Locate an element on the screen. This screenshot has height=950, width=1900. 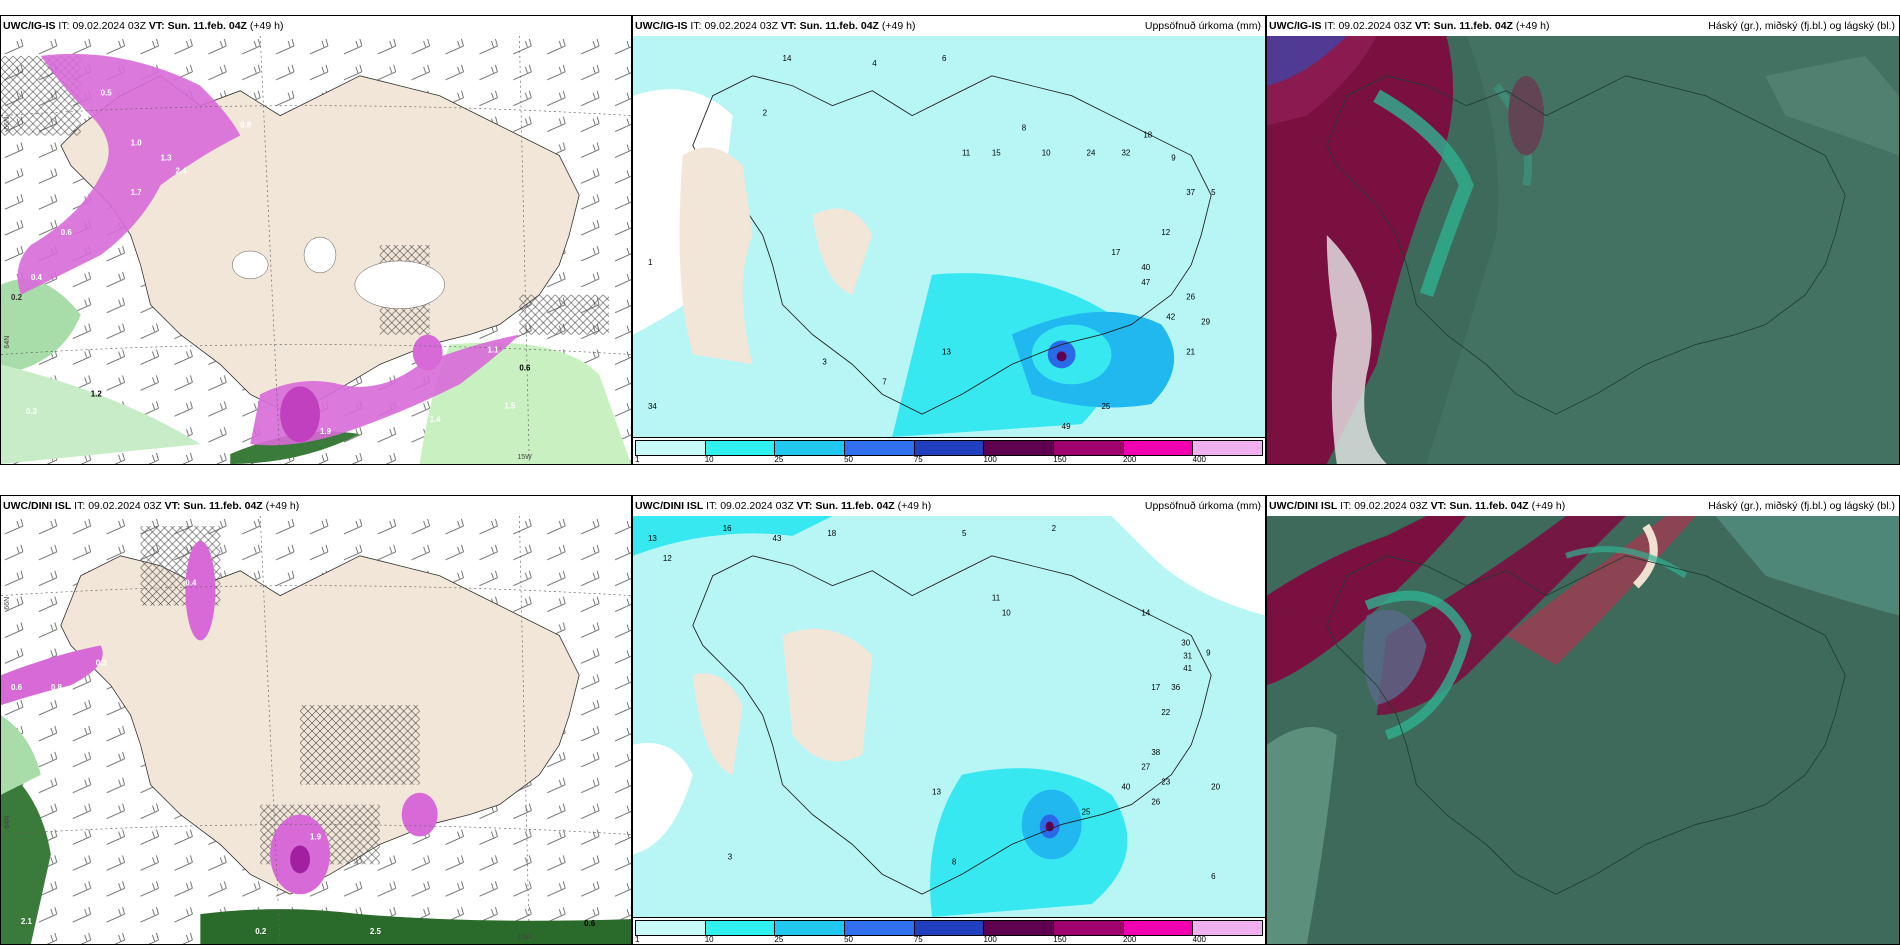
legend-tick: 50 is located at coordinates (849, 939).